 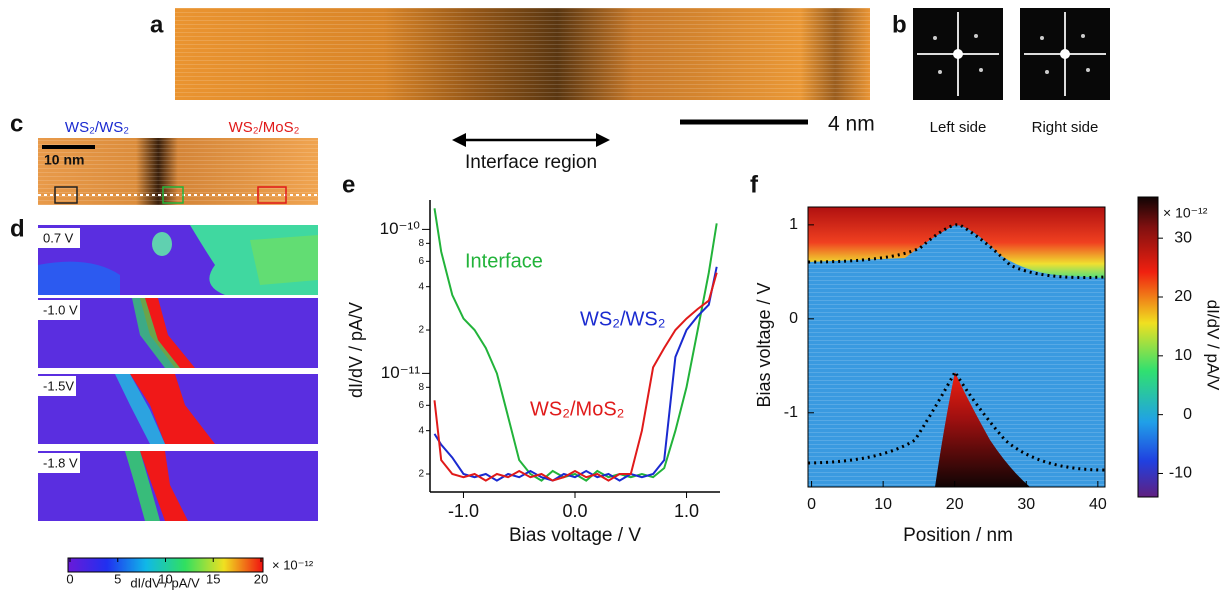 I want to click on y-tick-label: 10⁻¹¹, so click(x=401, y=372).